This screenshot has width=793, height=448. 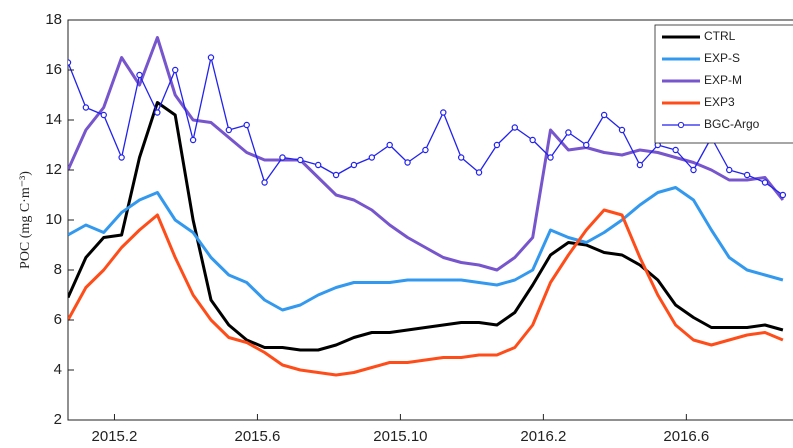 I want to click on y-tick-label: 6, so click(x=58, y=319).